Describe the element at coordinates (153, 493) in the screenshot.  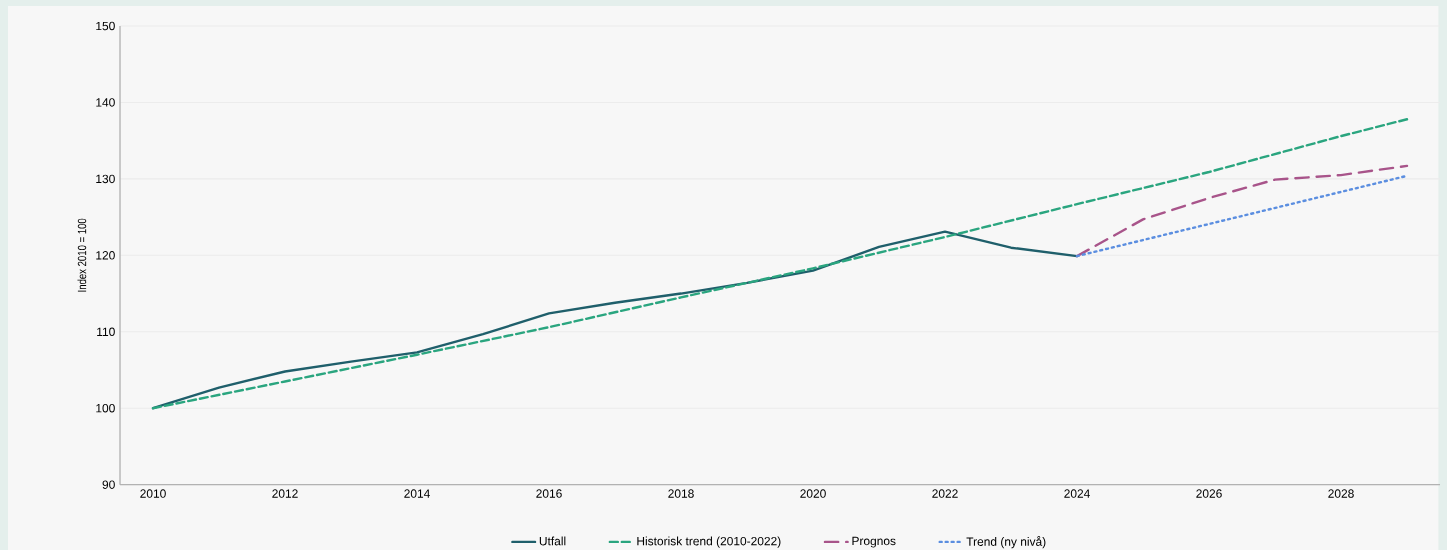
I see `x-tick-label: 2010` at that location.